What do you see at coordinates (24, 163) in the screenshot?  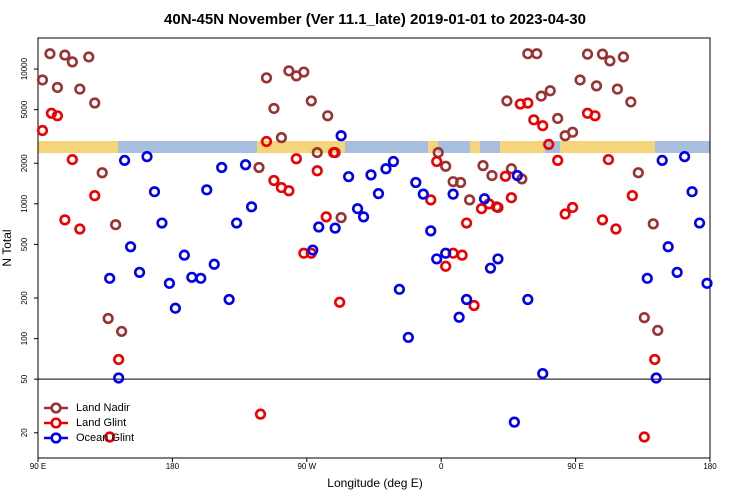 I see `y-tick-label: 2000` at bounding box center [24, 163].